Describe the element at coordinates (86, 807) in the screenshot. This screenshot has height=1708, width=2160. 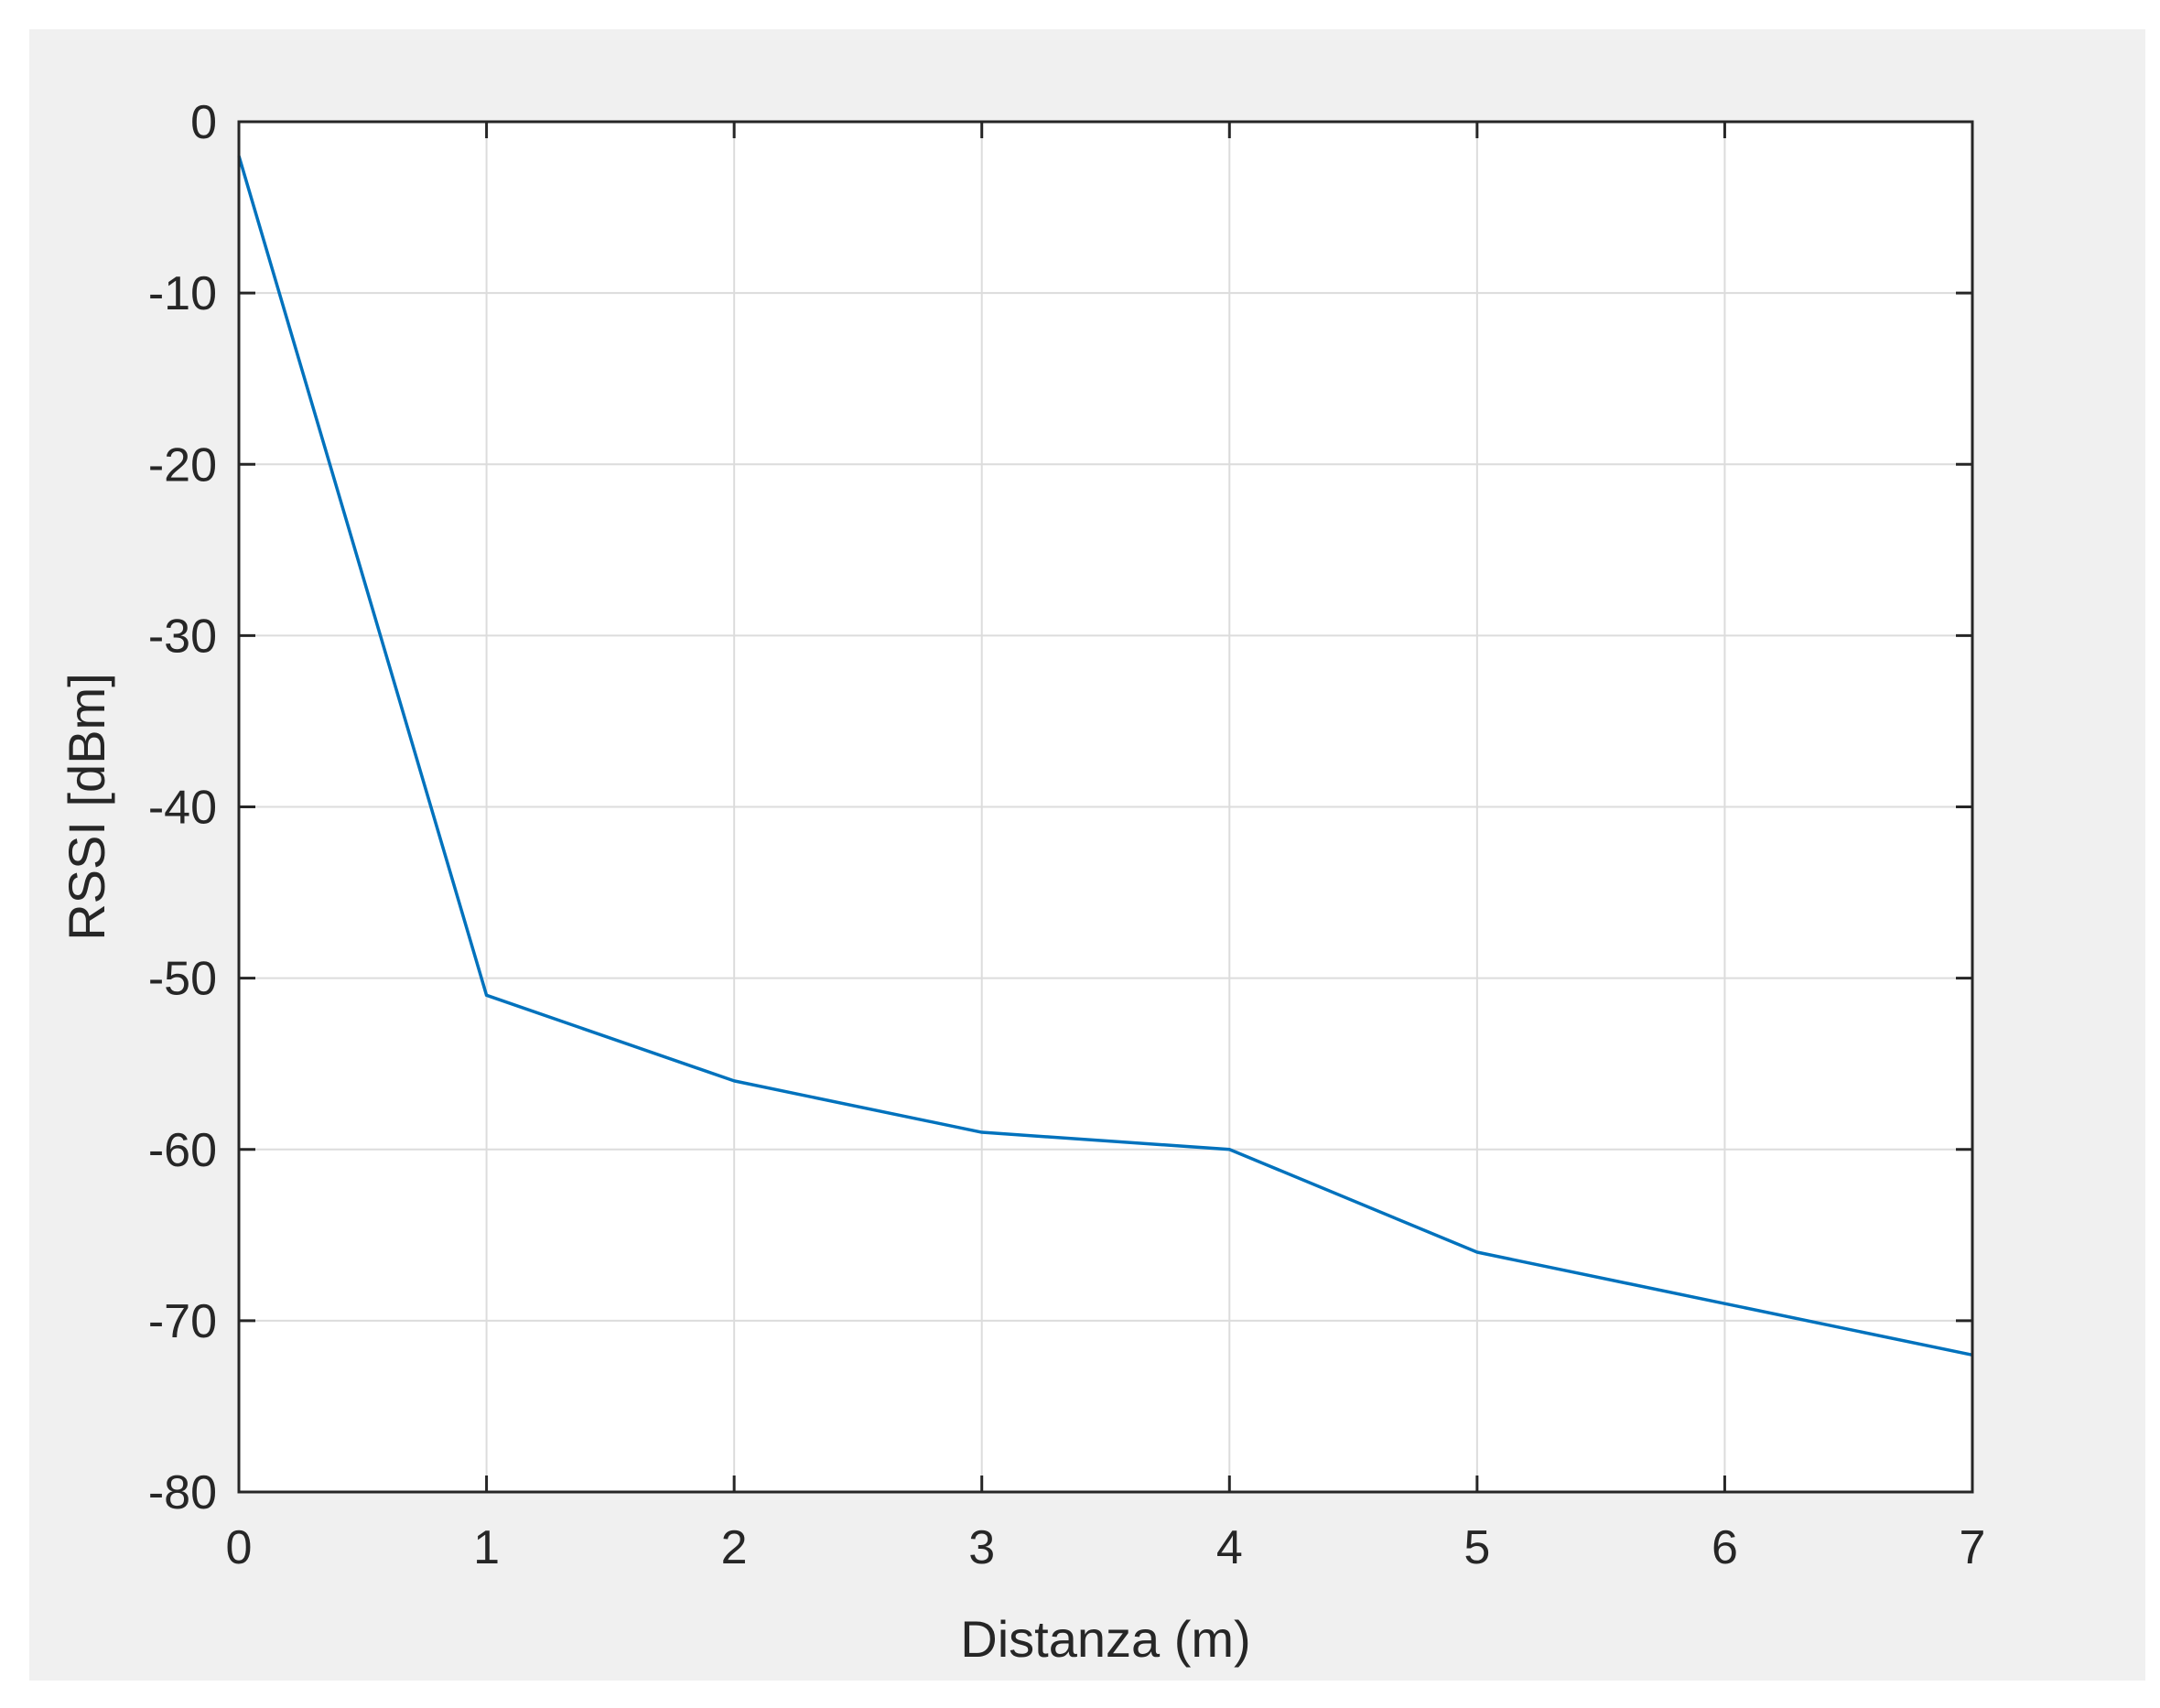
I see `y-axis-label: RSSI [dBm]` at that location.